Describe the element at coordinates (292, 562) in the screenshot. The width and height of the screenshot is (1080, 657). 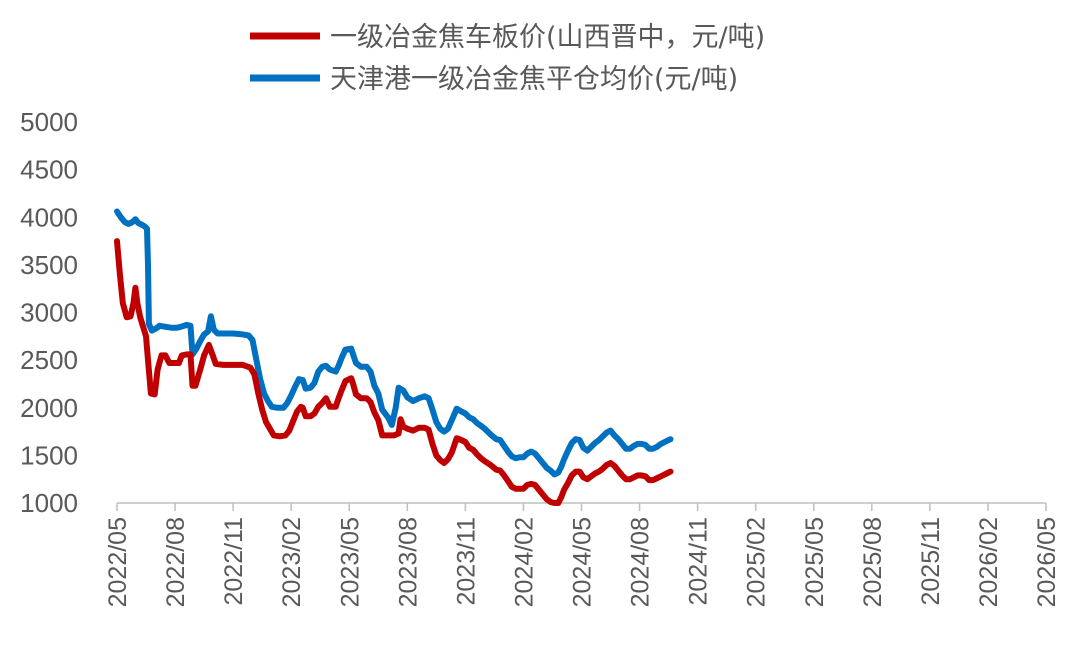
I see `x-tick-label: 2023/02` at that location.